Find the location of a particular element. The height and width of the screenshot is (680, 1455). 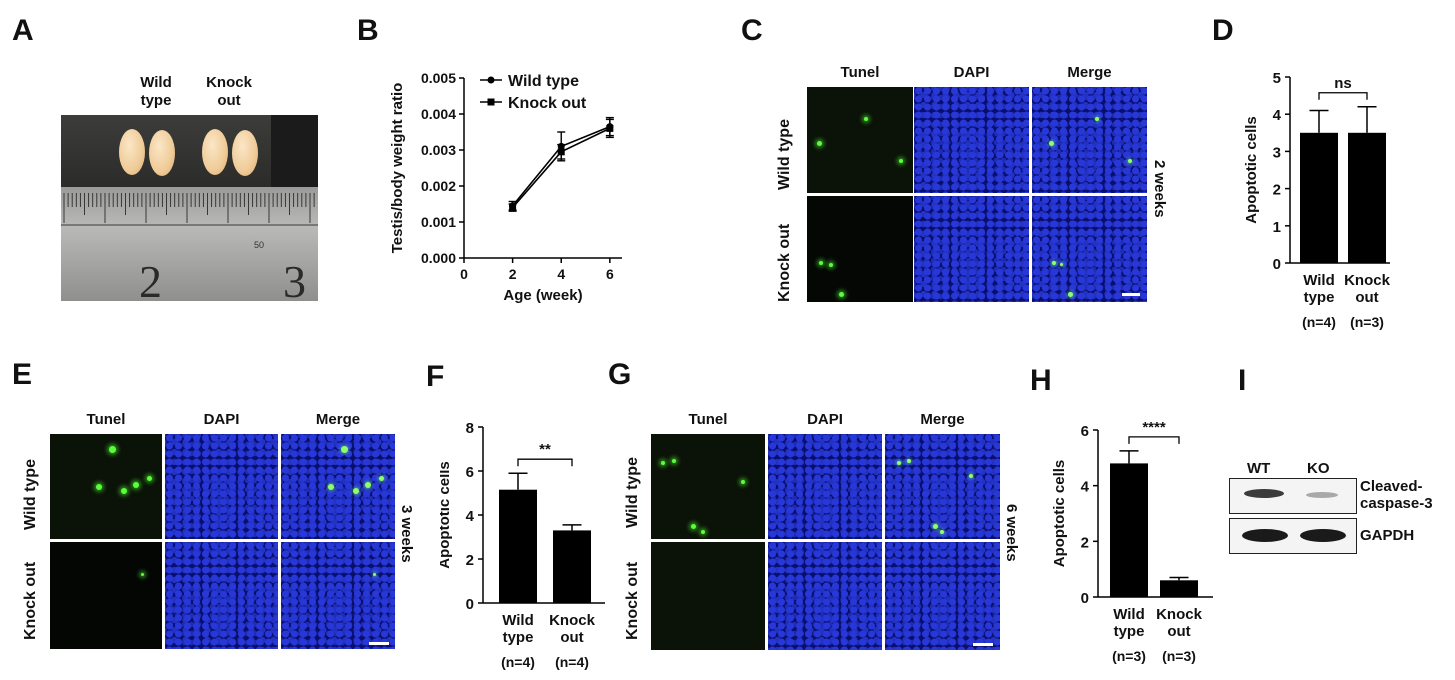

micrograph-merge-wild-type is located at coordinates (942, 486).